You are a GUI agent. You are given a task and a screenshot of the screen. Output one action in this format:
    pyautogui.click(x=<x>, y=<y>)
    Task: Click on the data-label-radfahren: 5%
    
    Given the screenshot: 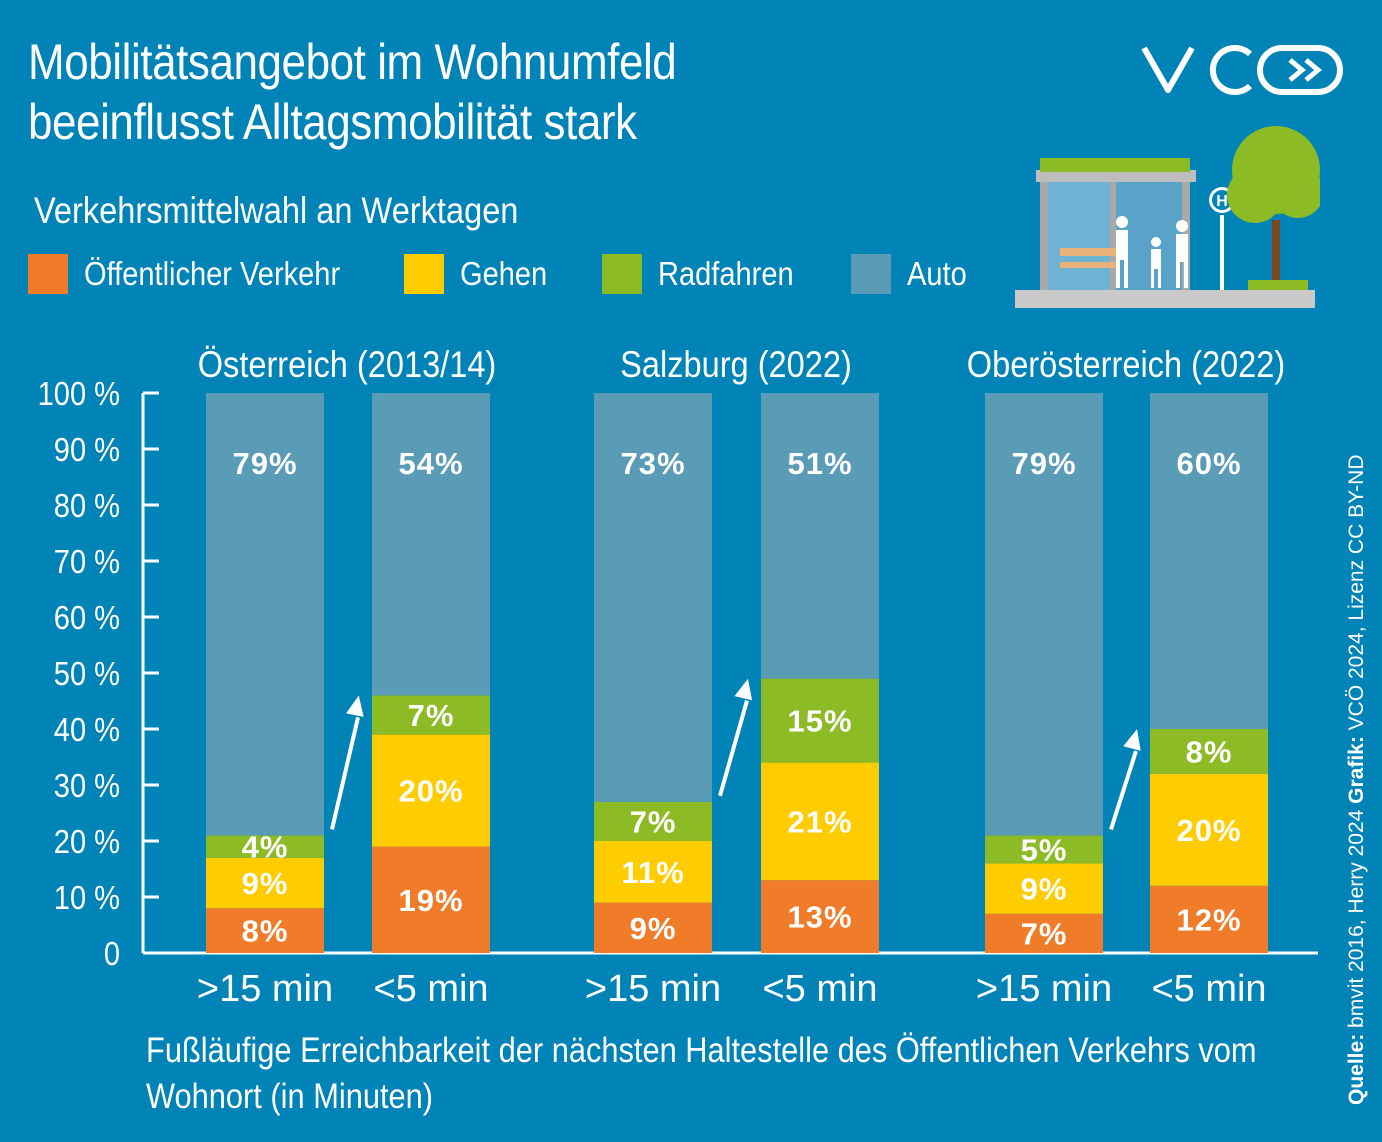 What is the action you would take?
    pyautogui.click(x=1044, y=849)
    